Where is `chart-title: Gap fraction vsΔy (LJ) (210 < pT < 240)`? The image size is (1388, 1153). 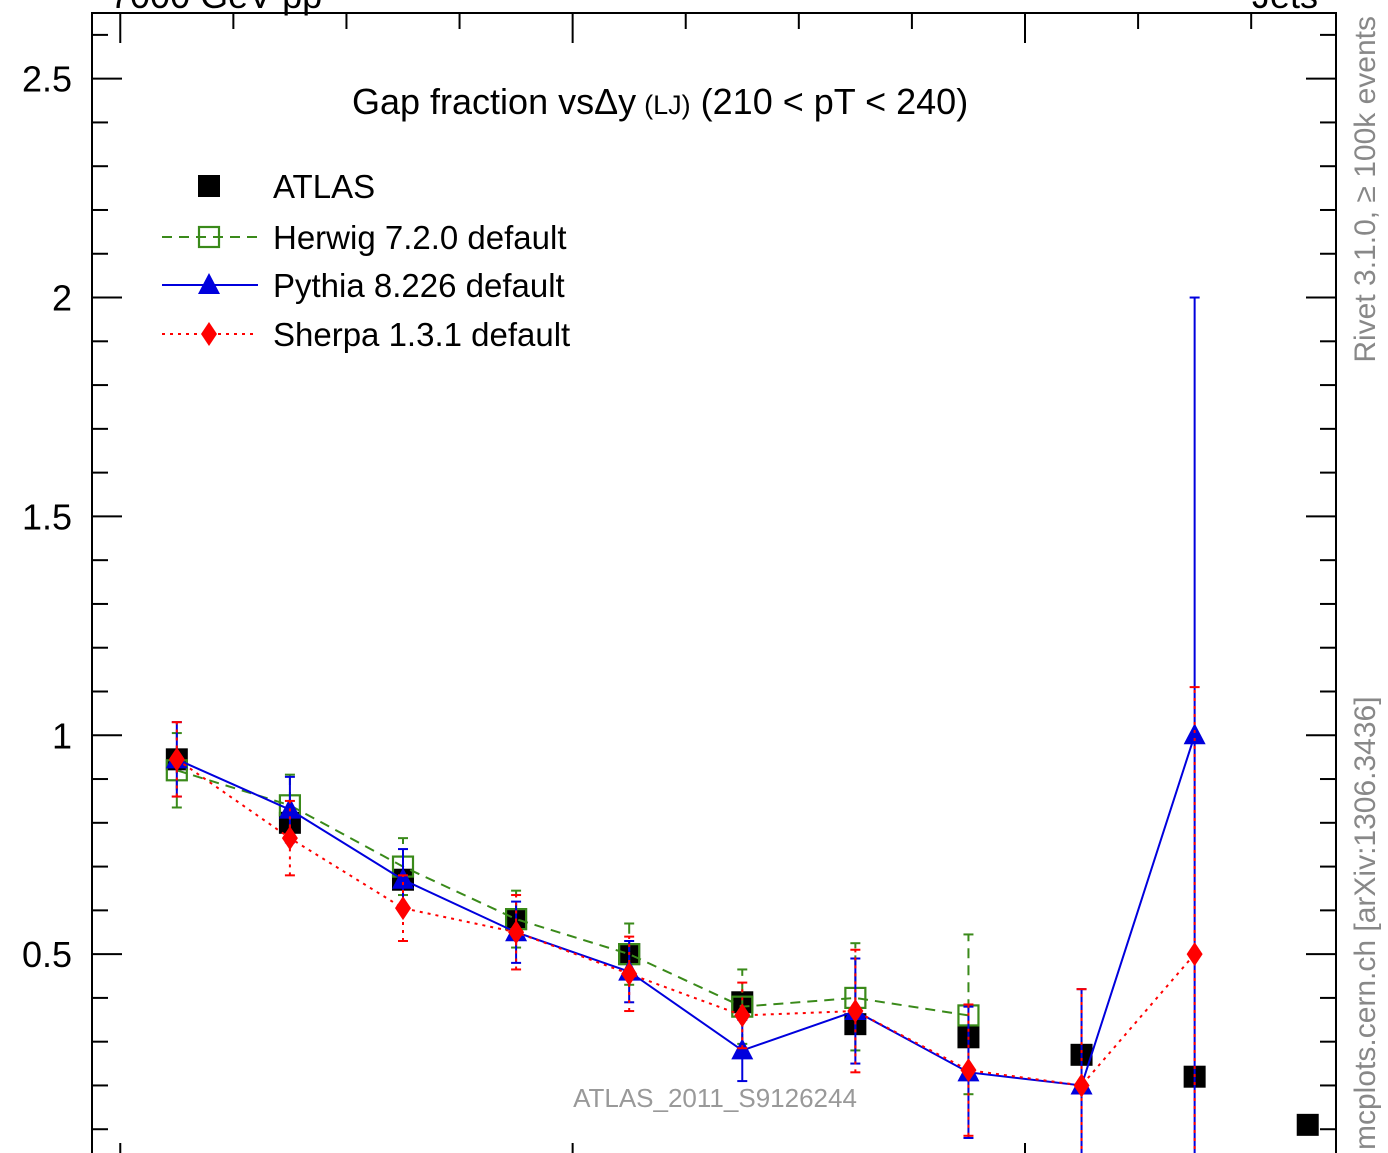 chart-title: Gap fraction vsΔy (LJ) (210 < pT < 240) is located at coordinates (660, 101).